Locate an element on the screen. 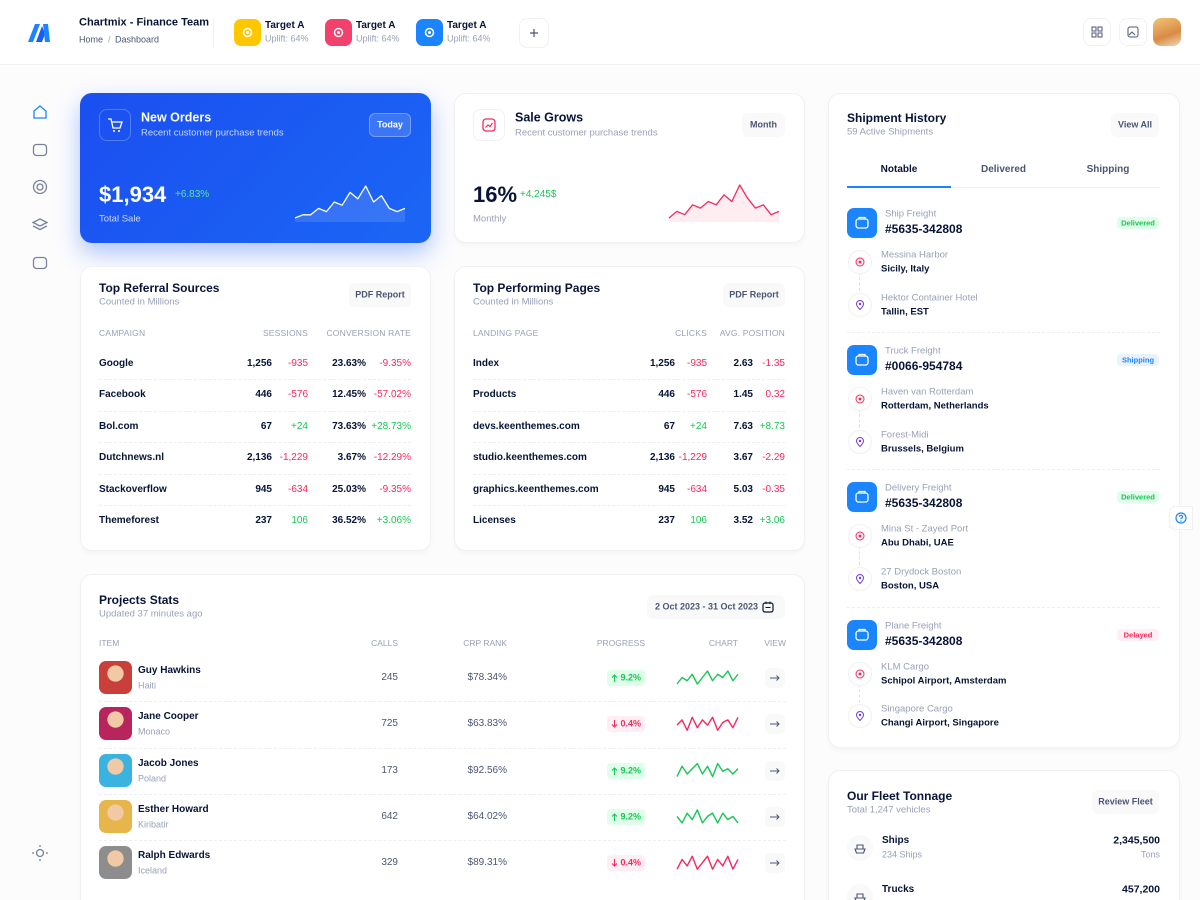 This screenshot has width=1200, height=900. calls: 725 is located at coordinates (389, 724).